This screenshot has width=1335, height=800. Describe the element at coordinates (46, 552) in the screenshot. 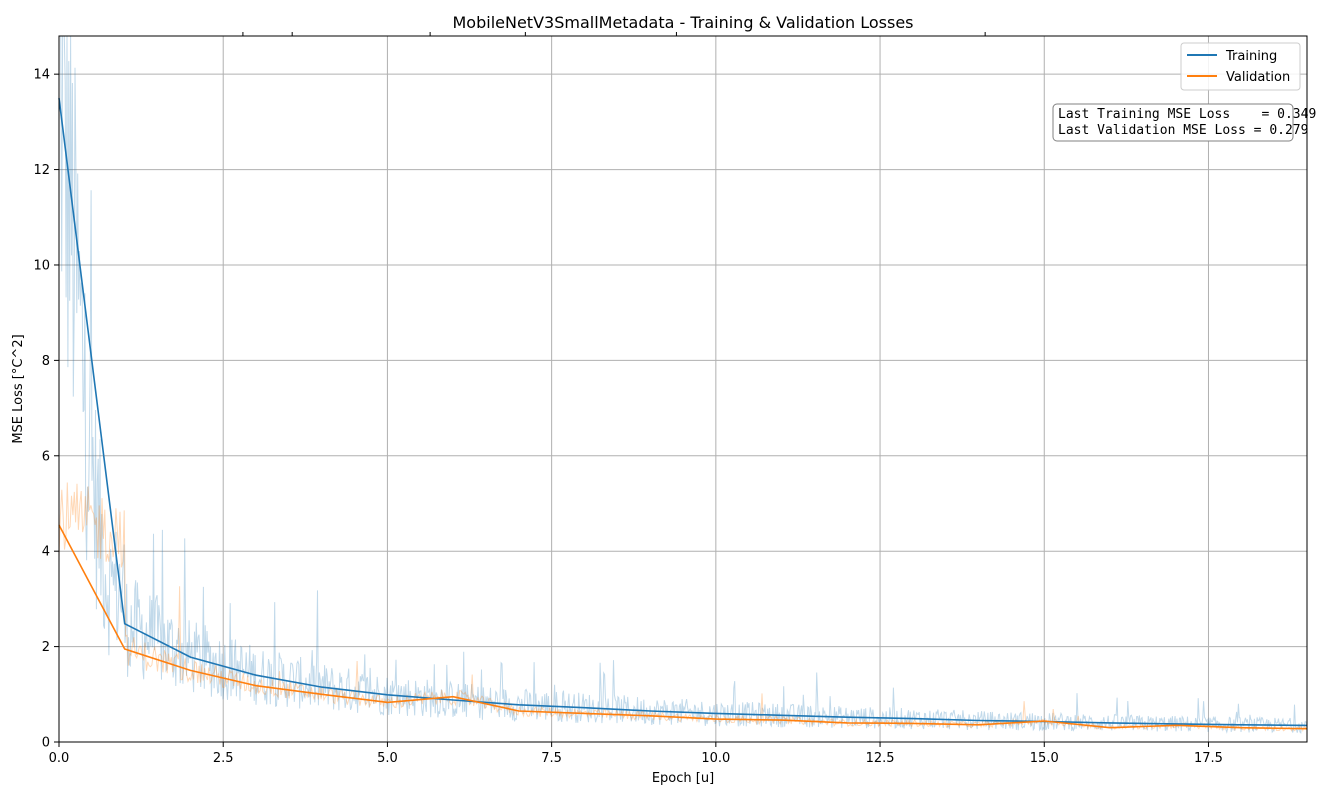

I see `y-tick-label: 4` at that location.